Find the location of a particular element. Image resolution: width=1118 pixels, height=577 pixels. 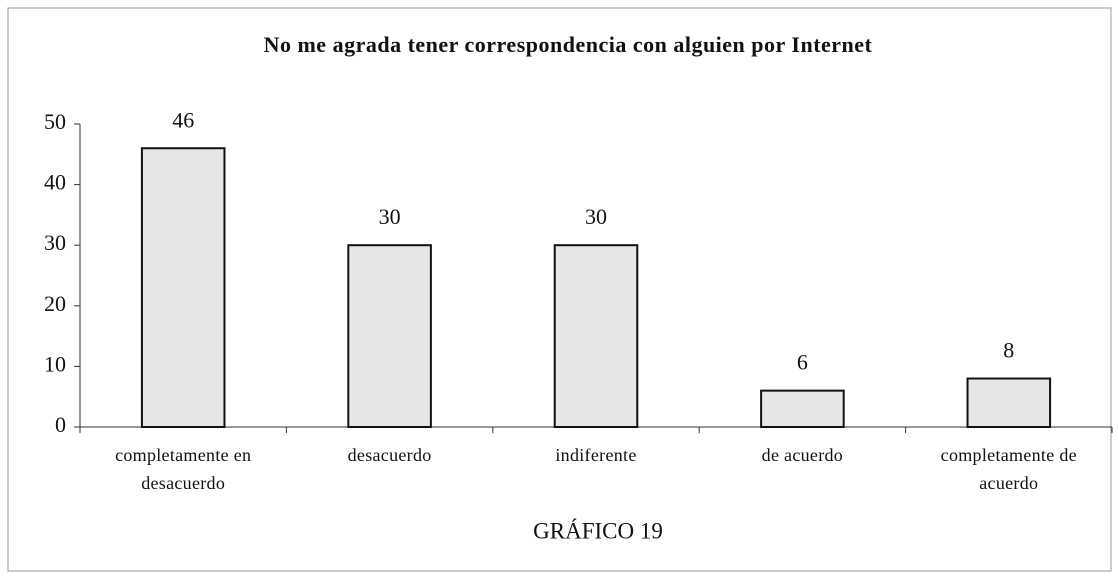

x-tick-label: indiferente is located at coordinates (596, 455).